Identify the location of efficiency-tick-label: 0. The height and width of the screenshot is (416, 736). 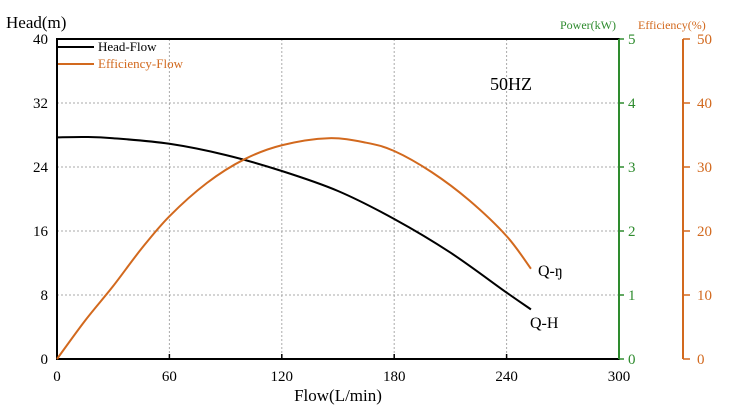
(701, 360).